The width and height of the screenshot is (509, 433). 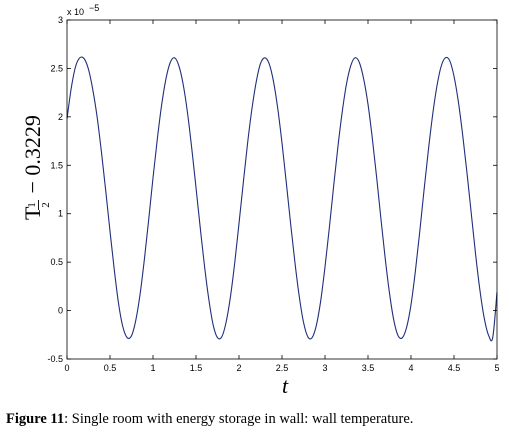 I want to click on y-axis-multiplier: x 10 −5, so click(x=83, y=10).